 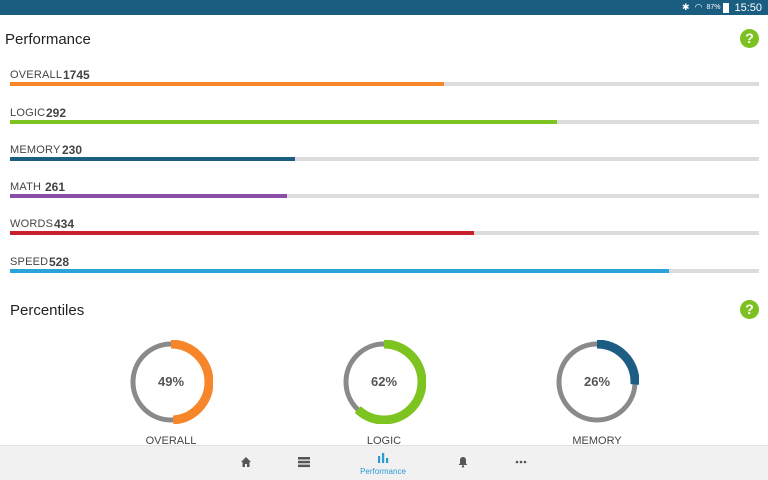 I want to click on percentiles-title: Percentiles, so click(x=47, y=310).